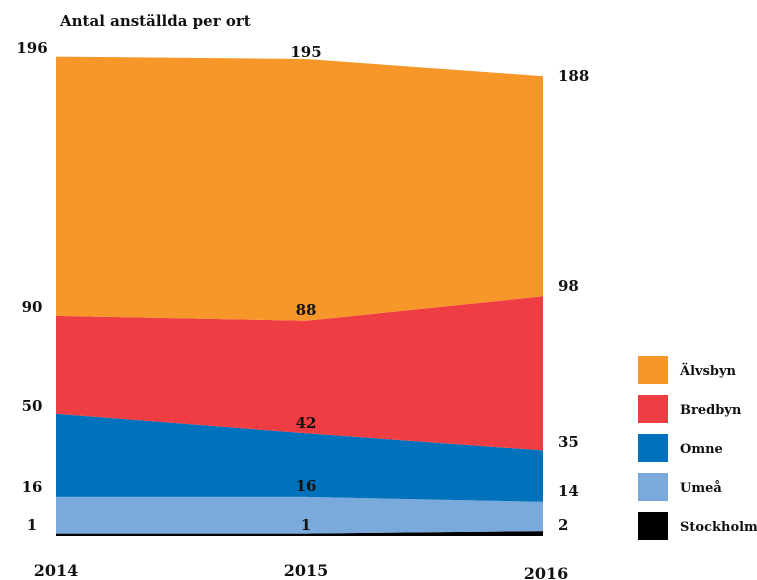  Describe the element at coordinates (32, 525) in the screenshot. I see `value-label-2014: 1` at that location.